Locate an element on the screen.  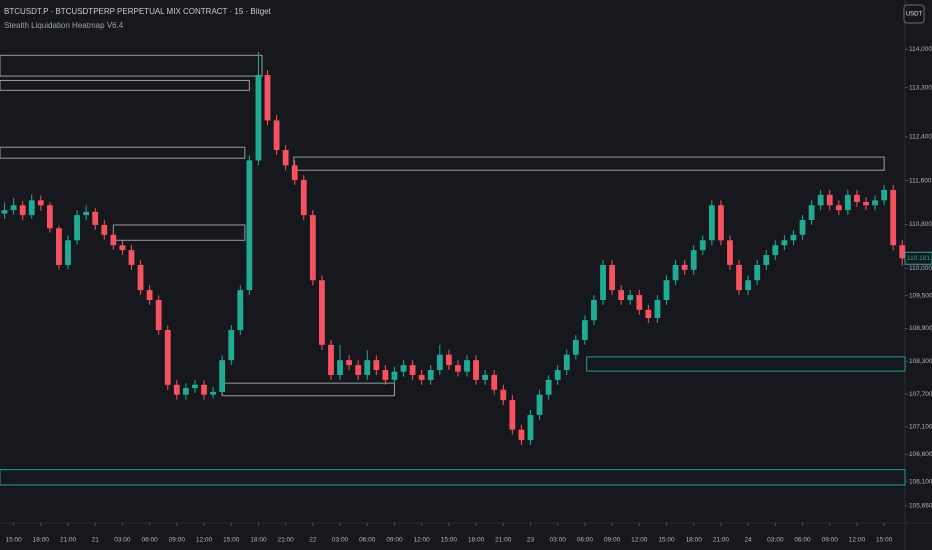
currency-button-label: USDT is located at coordinates (914, 15).